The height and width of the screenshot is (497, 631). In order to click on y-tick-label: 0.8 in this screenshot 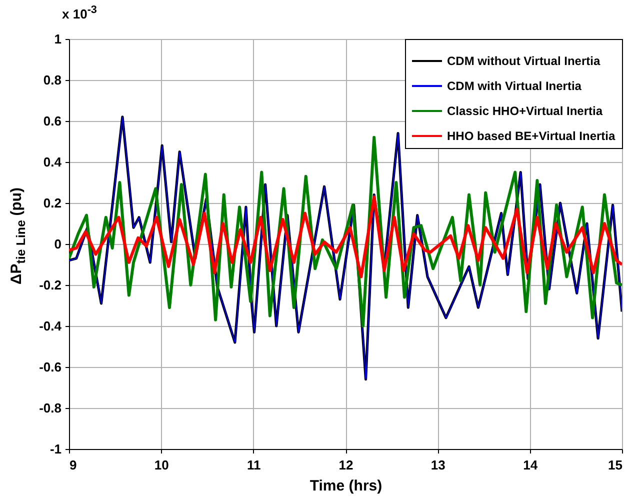, I will do `click(52, 80)`.